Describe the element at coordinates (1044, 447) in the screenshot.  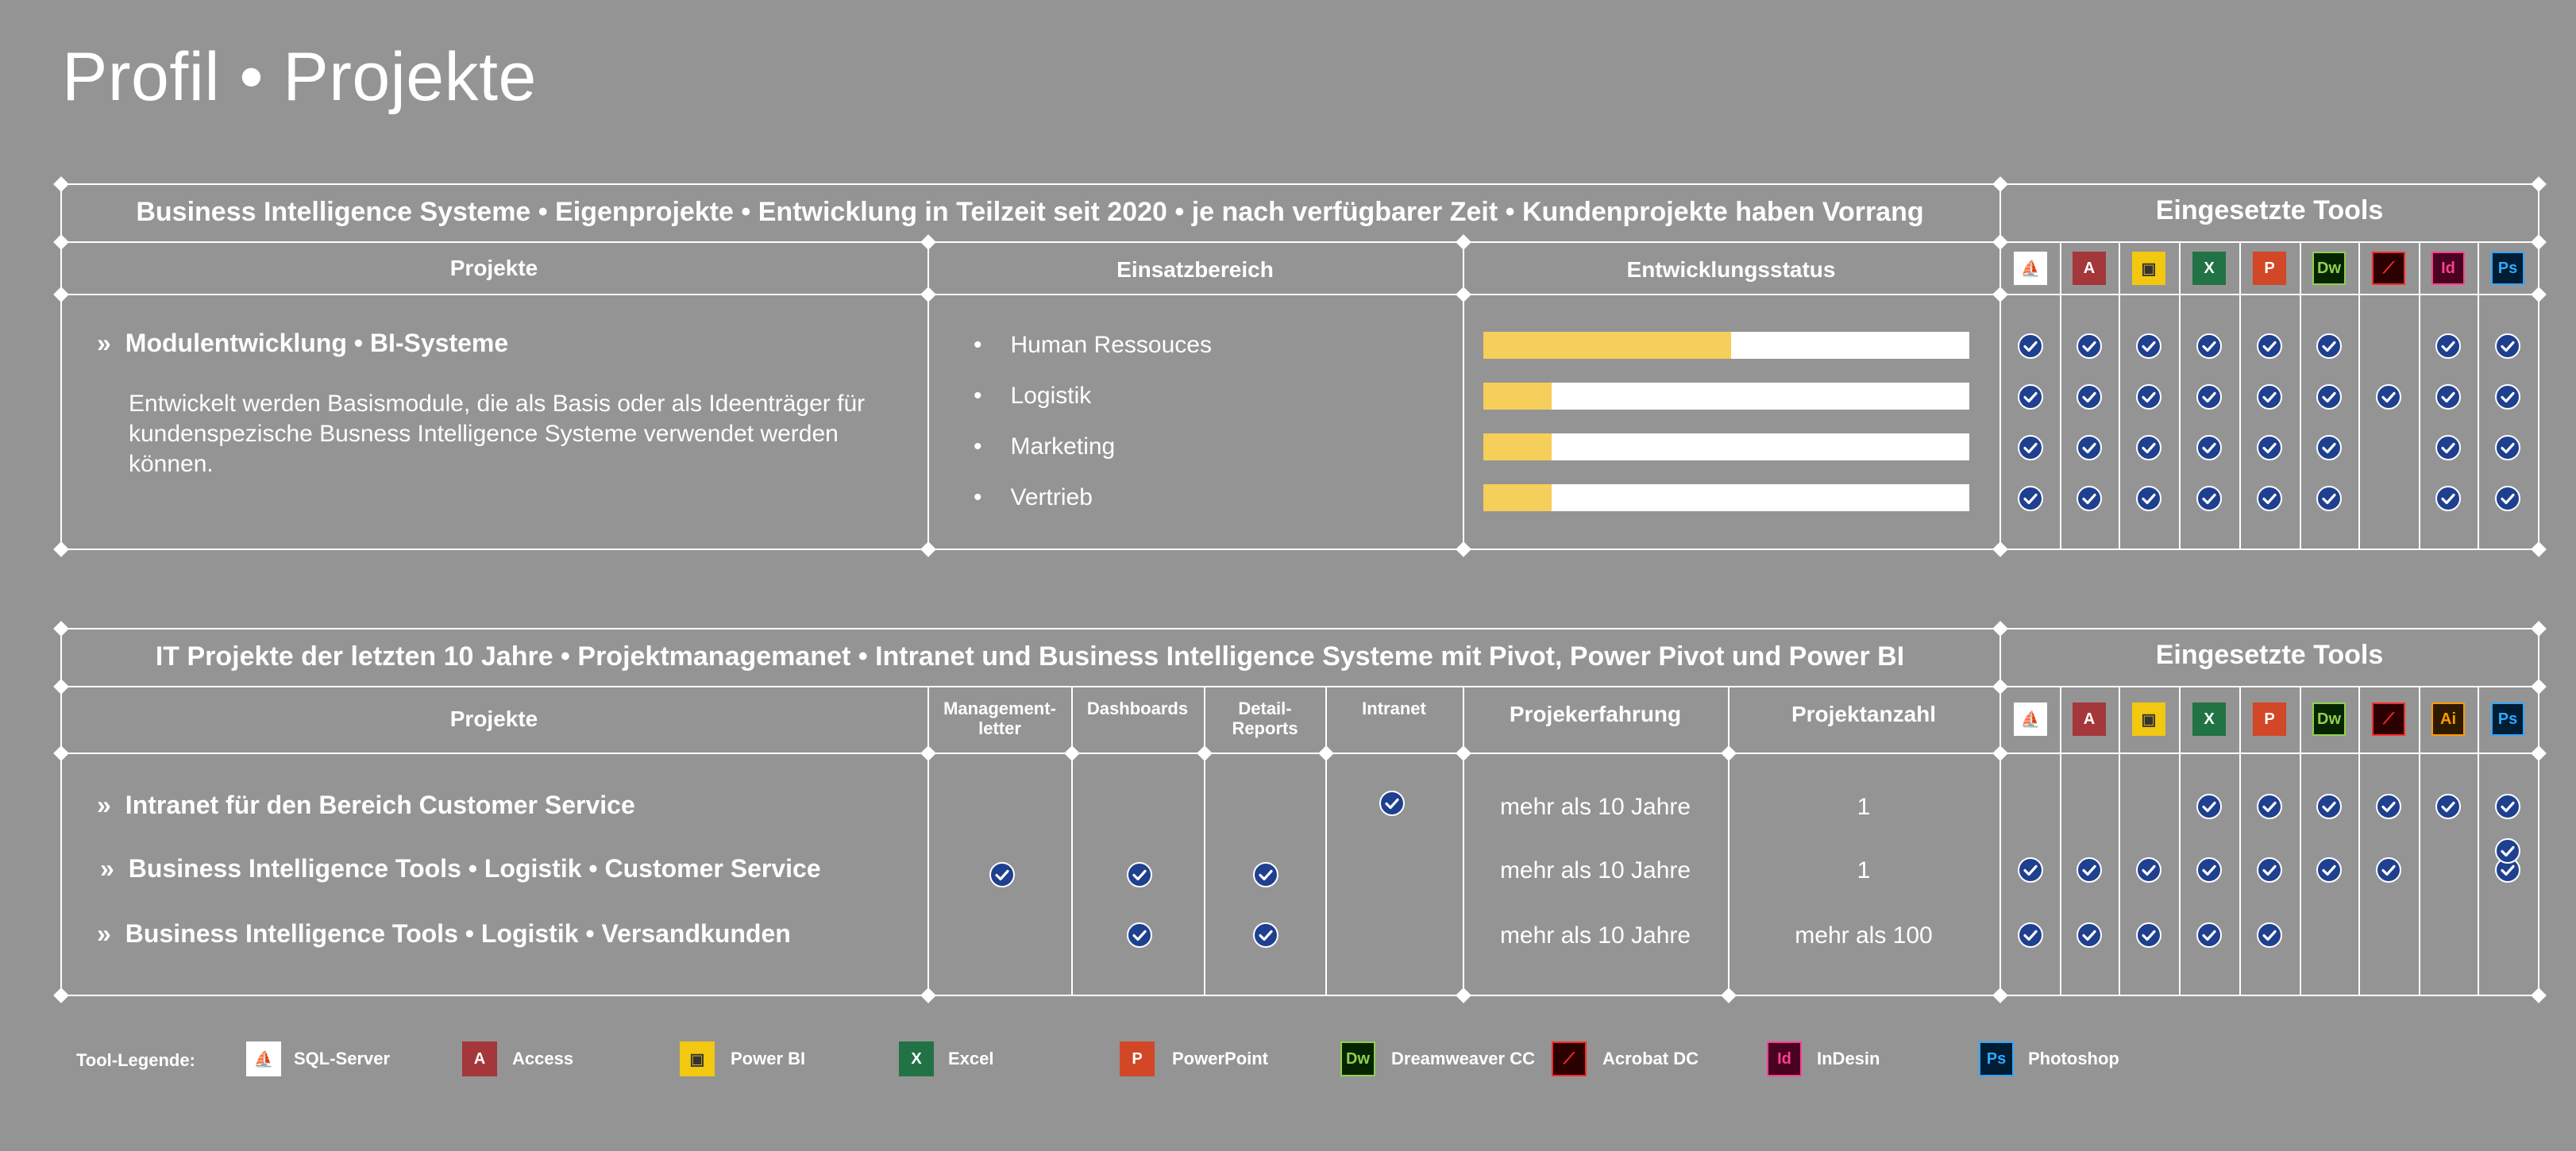
I see `area-item: • Marketing` at that location.